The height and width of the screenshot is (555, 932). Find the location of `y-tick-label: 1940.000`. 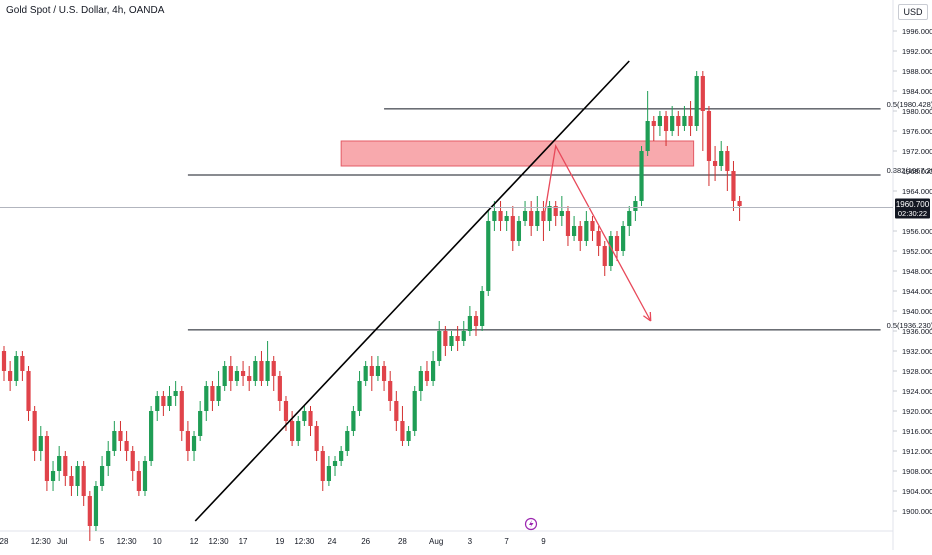

y-tick-label: 1940.000 is located at coordinates (917, 311).